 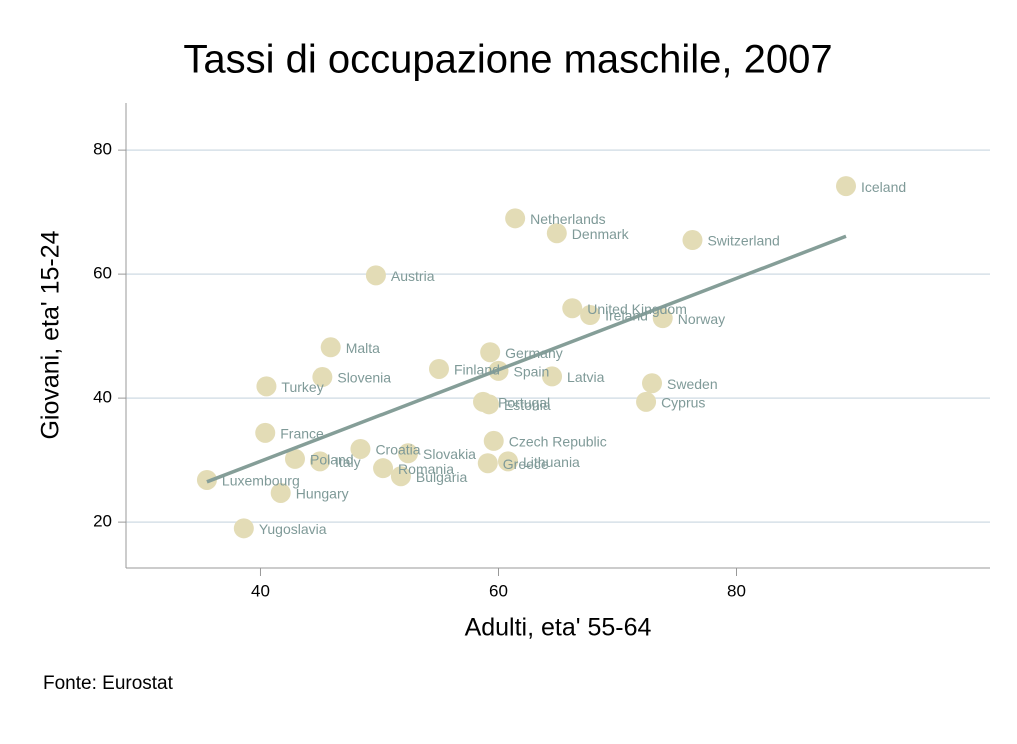 I want to click on point-label: Iceland, so click(x=883, y=187).